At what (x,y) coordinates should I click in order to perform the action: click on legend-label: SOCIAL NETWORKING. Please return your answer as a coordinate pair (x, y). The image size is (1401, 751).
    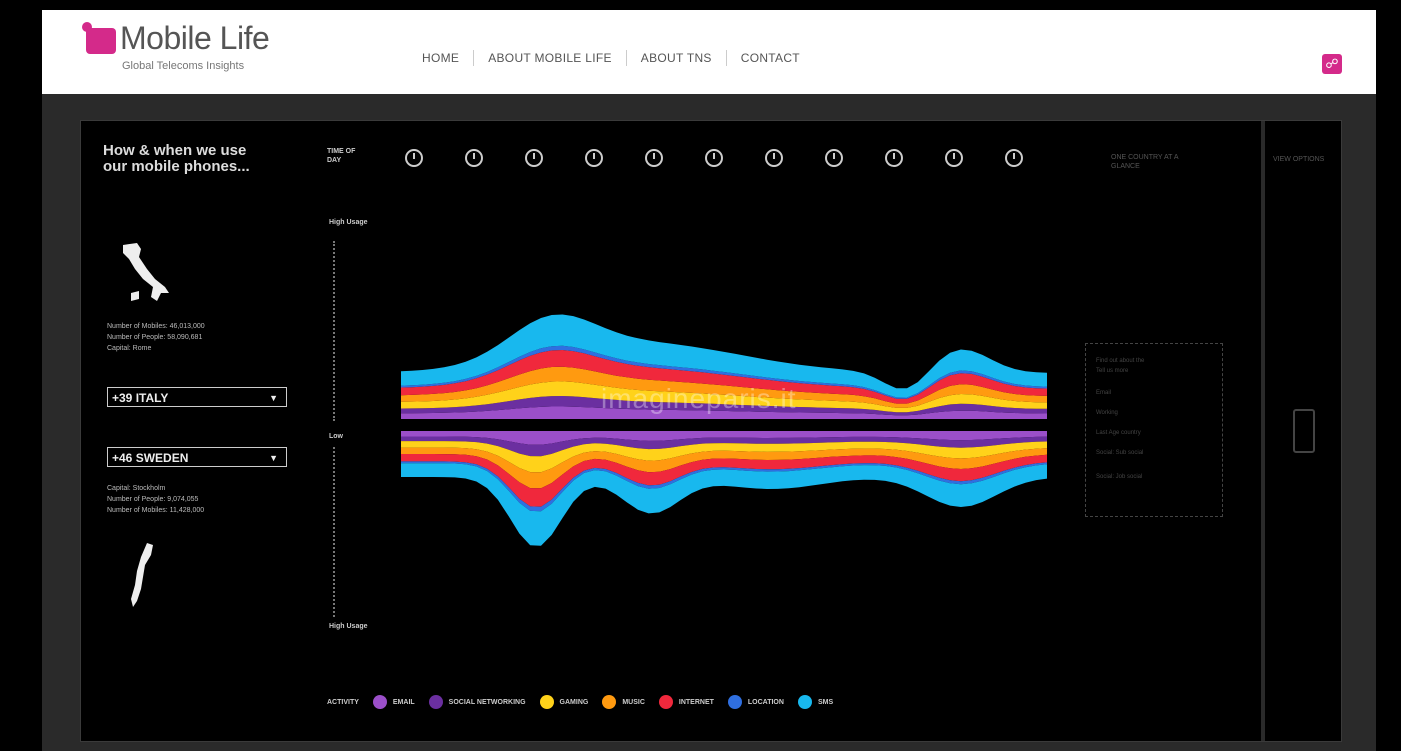
    Looking at the image, I should click on (487, 702).